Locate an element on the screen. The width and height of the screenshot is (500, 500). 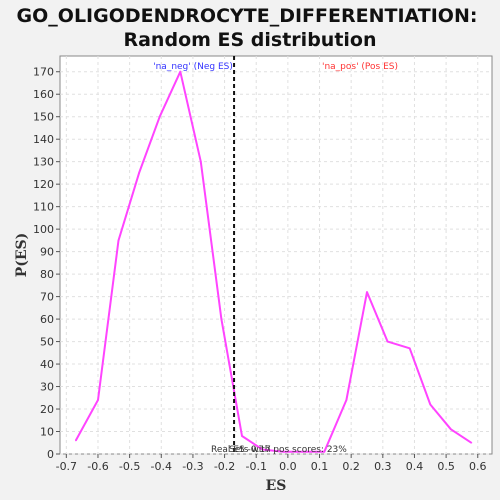
y-tick-label: 0 is located at coordinates (50, 454).